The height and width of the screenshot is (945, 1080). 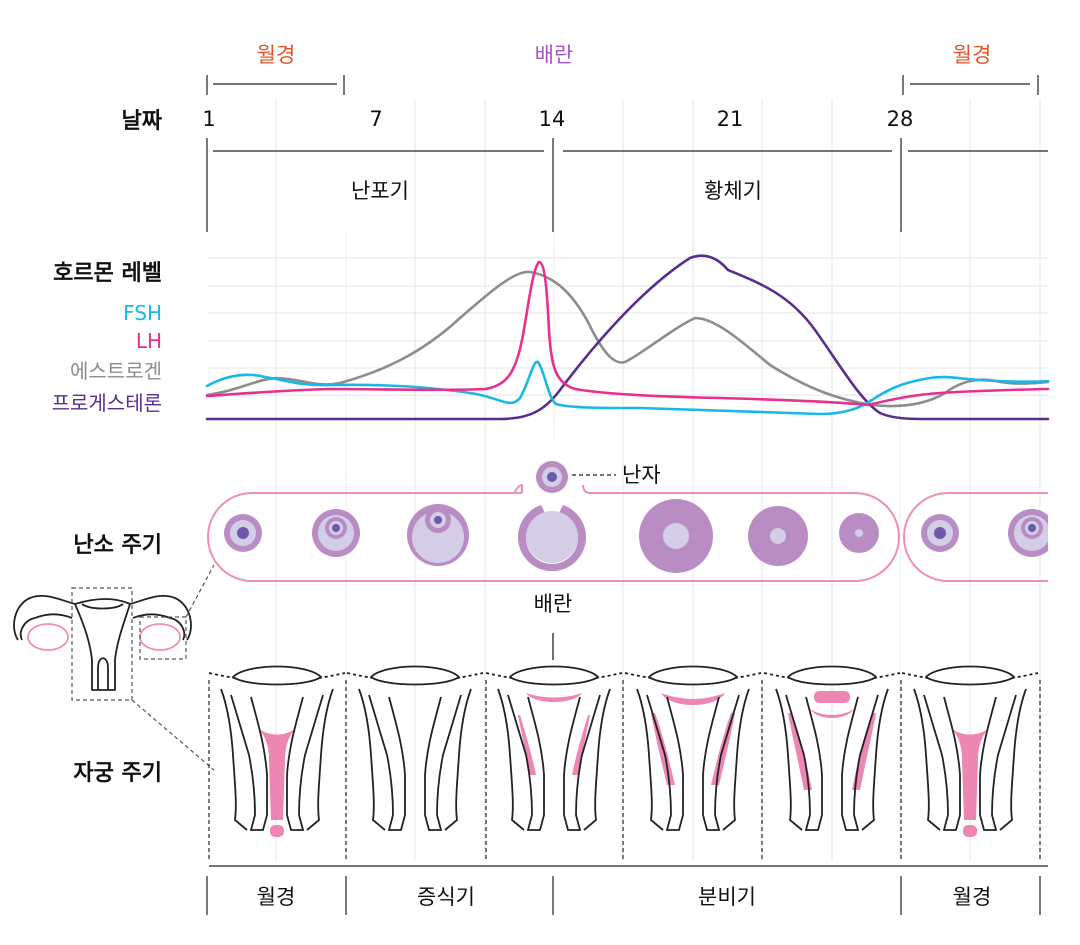 What do you see at coordinates (622, 85) in the screenshot?
I see `menstruation-brackets` at bounding box center [622, 85].